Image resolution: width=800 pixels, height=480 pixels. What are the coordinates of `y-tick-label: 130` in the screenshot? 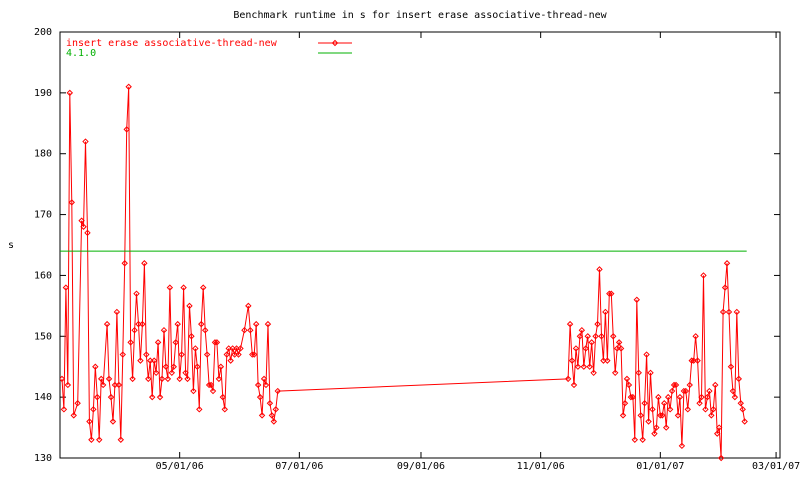 It's located at (43, 458).